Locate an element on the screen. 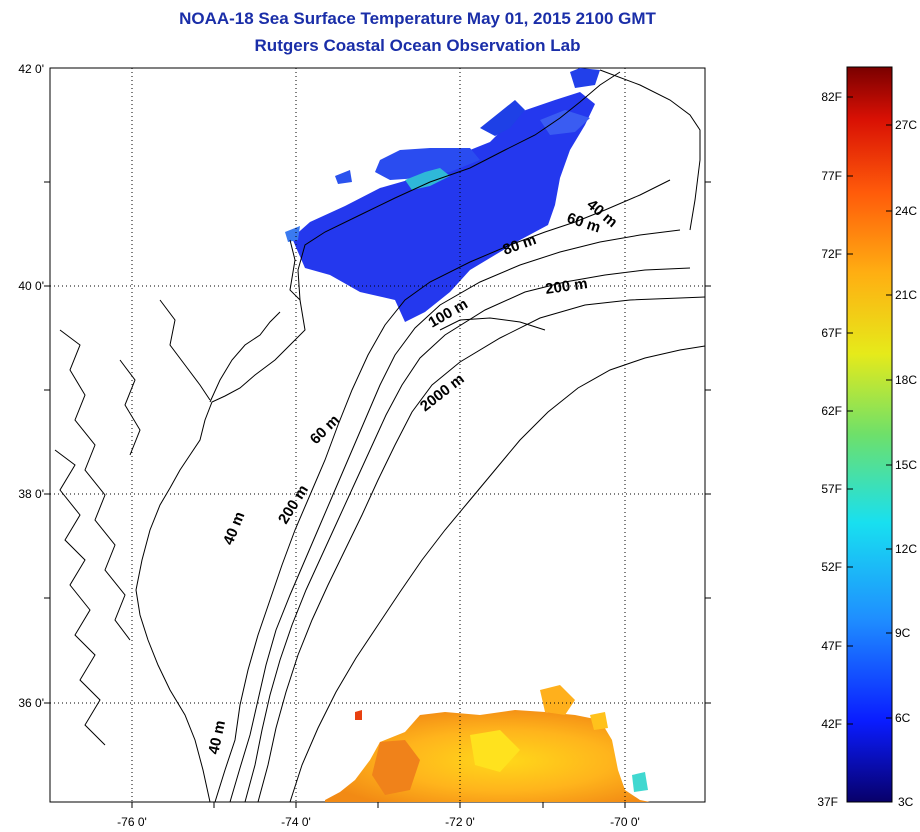  colorbar-c-label: 12C is located at coordinates (906, 549).